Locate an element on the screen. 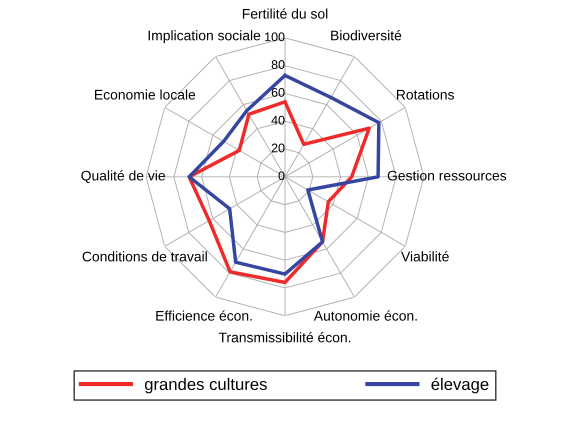  legend-label: grandes cultures is located at coordinates (205, 386).